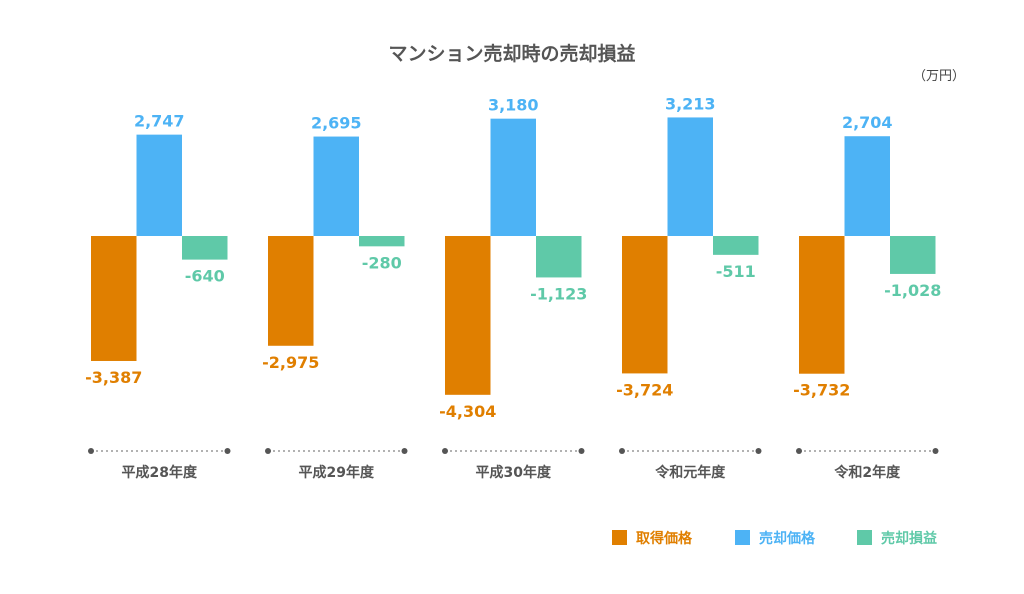  Describe the element at coordinates (160, 472) in the screenshot. I see `category-label: 平成28年度` at that location.